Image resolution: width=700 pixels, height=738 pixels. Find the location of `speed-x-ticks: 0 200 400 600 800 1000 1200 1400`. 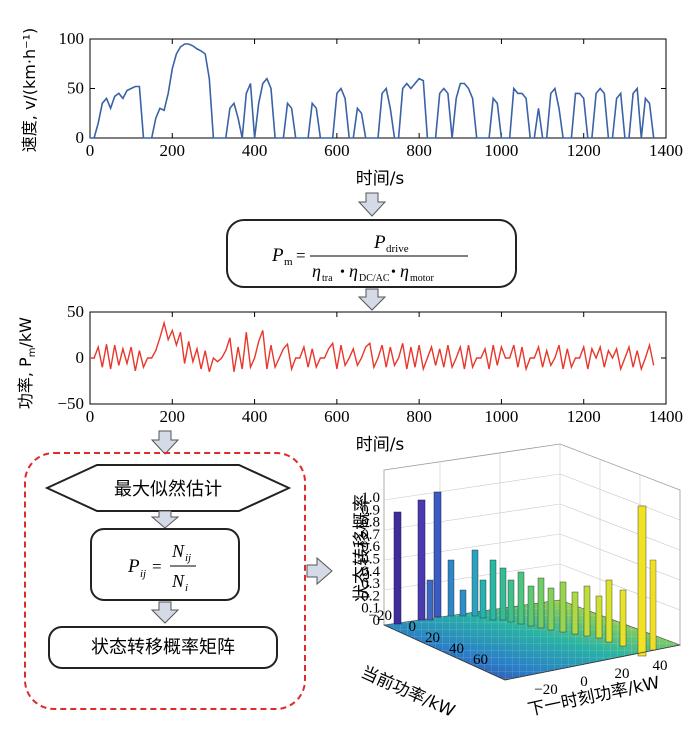

speed-x-ticks: 0 200 400 600 800 1000 1200 1400 is located at coordinates (384, 99).